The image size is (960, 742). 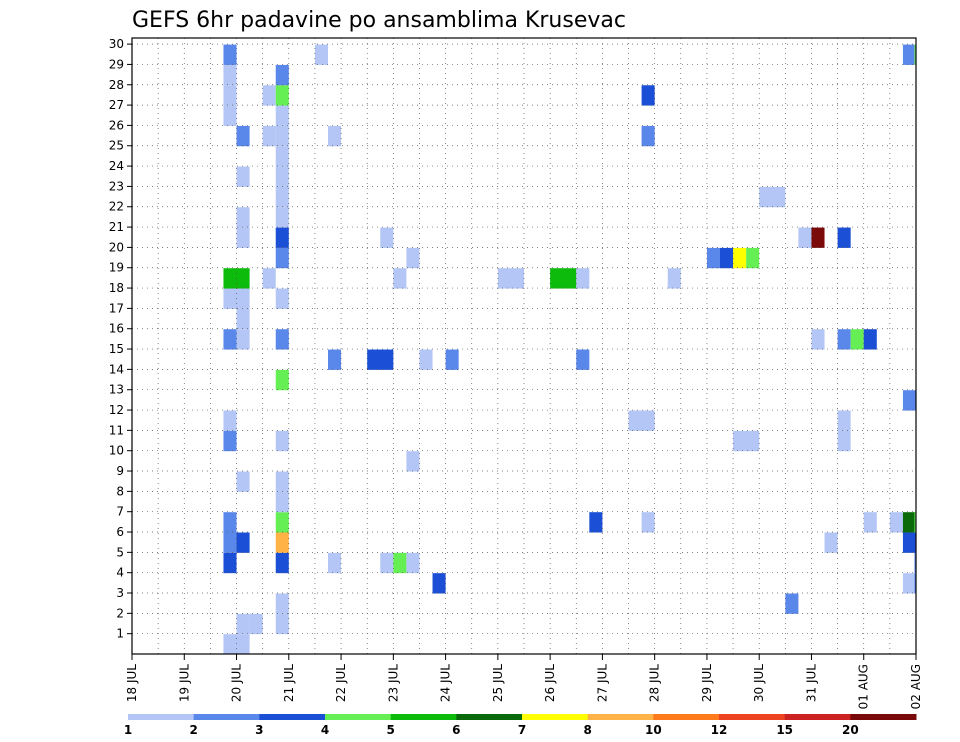 What do you see at coordinates (116, 430) in the screenshot?
I see `y-tick-label: 11` at bounding box center [116, 430].